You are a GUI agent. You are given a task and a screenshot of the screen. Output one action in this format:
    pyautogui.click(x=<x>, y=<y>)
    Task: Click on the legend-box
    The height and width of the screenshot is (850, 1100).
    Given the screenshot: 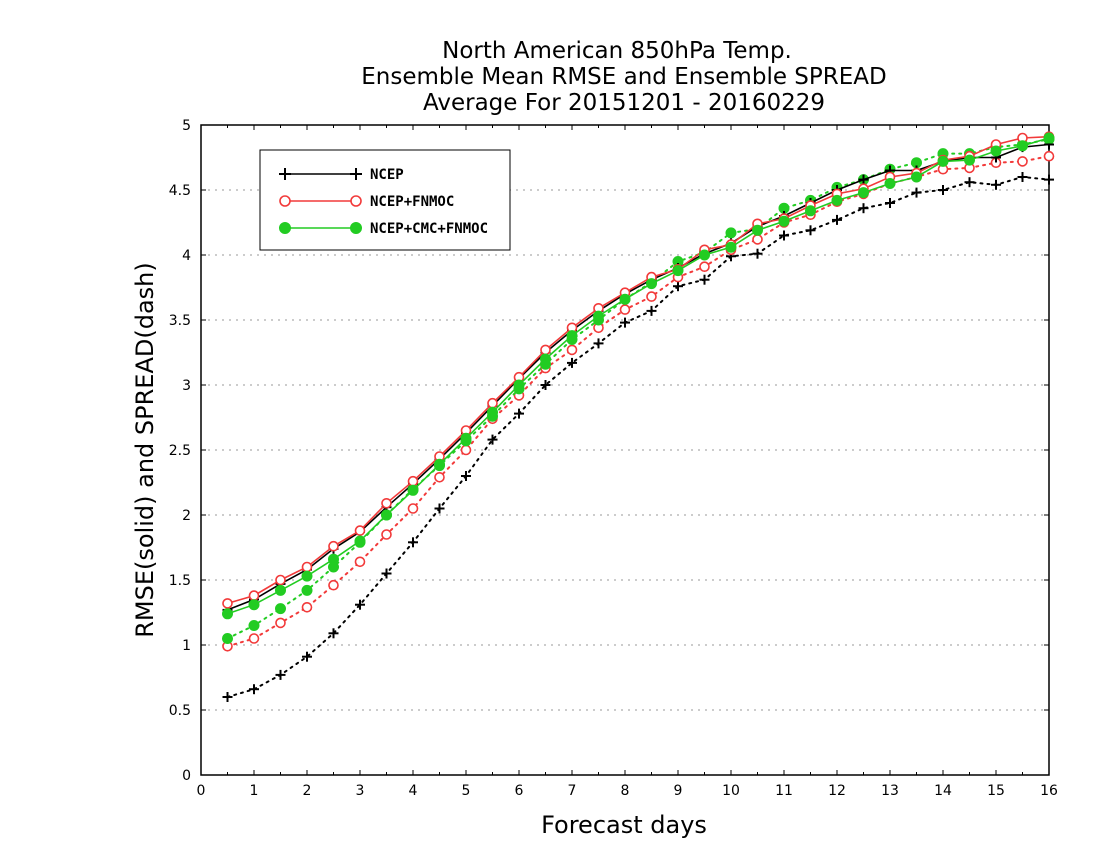 What is the action you would take?
    pyautogui.click(x=385, y=200)
    